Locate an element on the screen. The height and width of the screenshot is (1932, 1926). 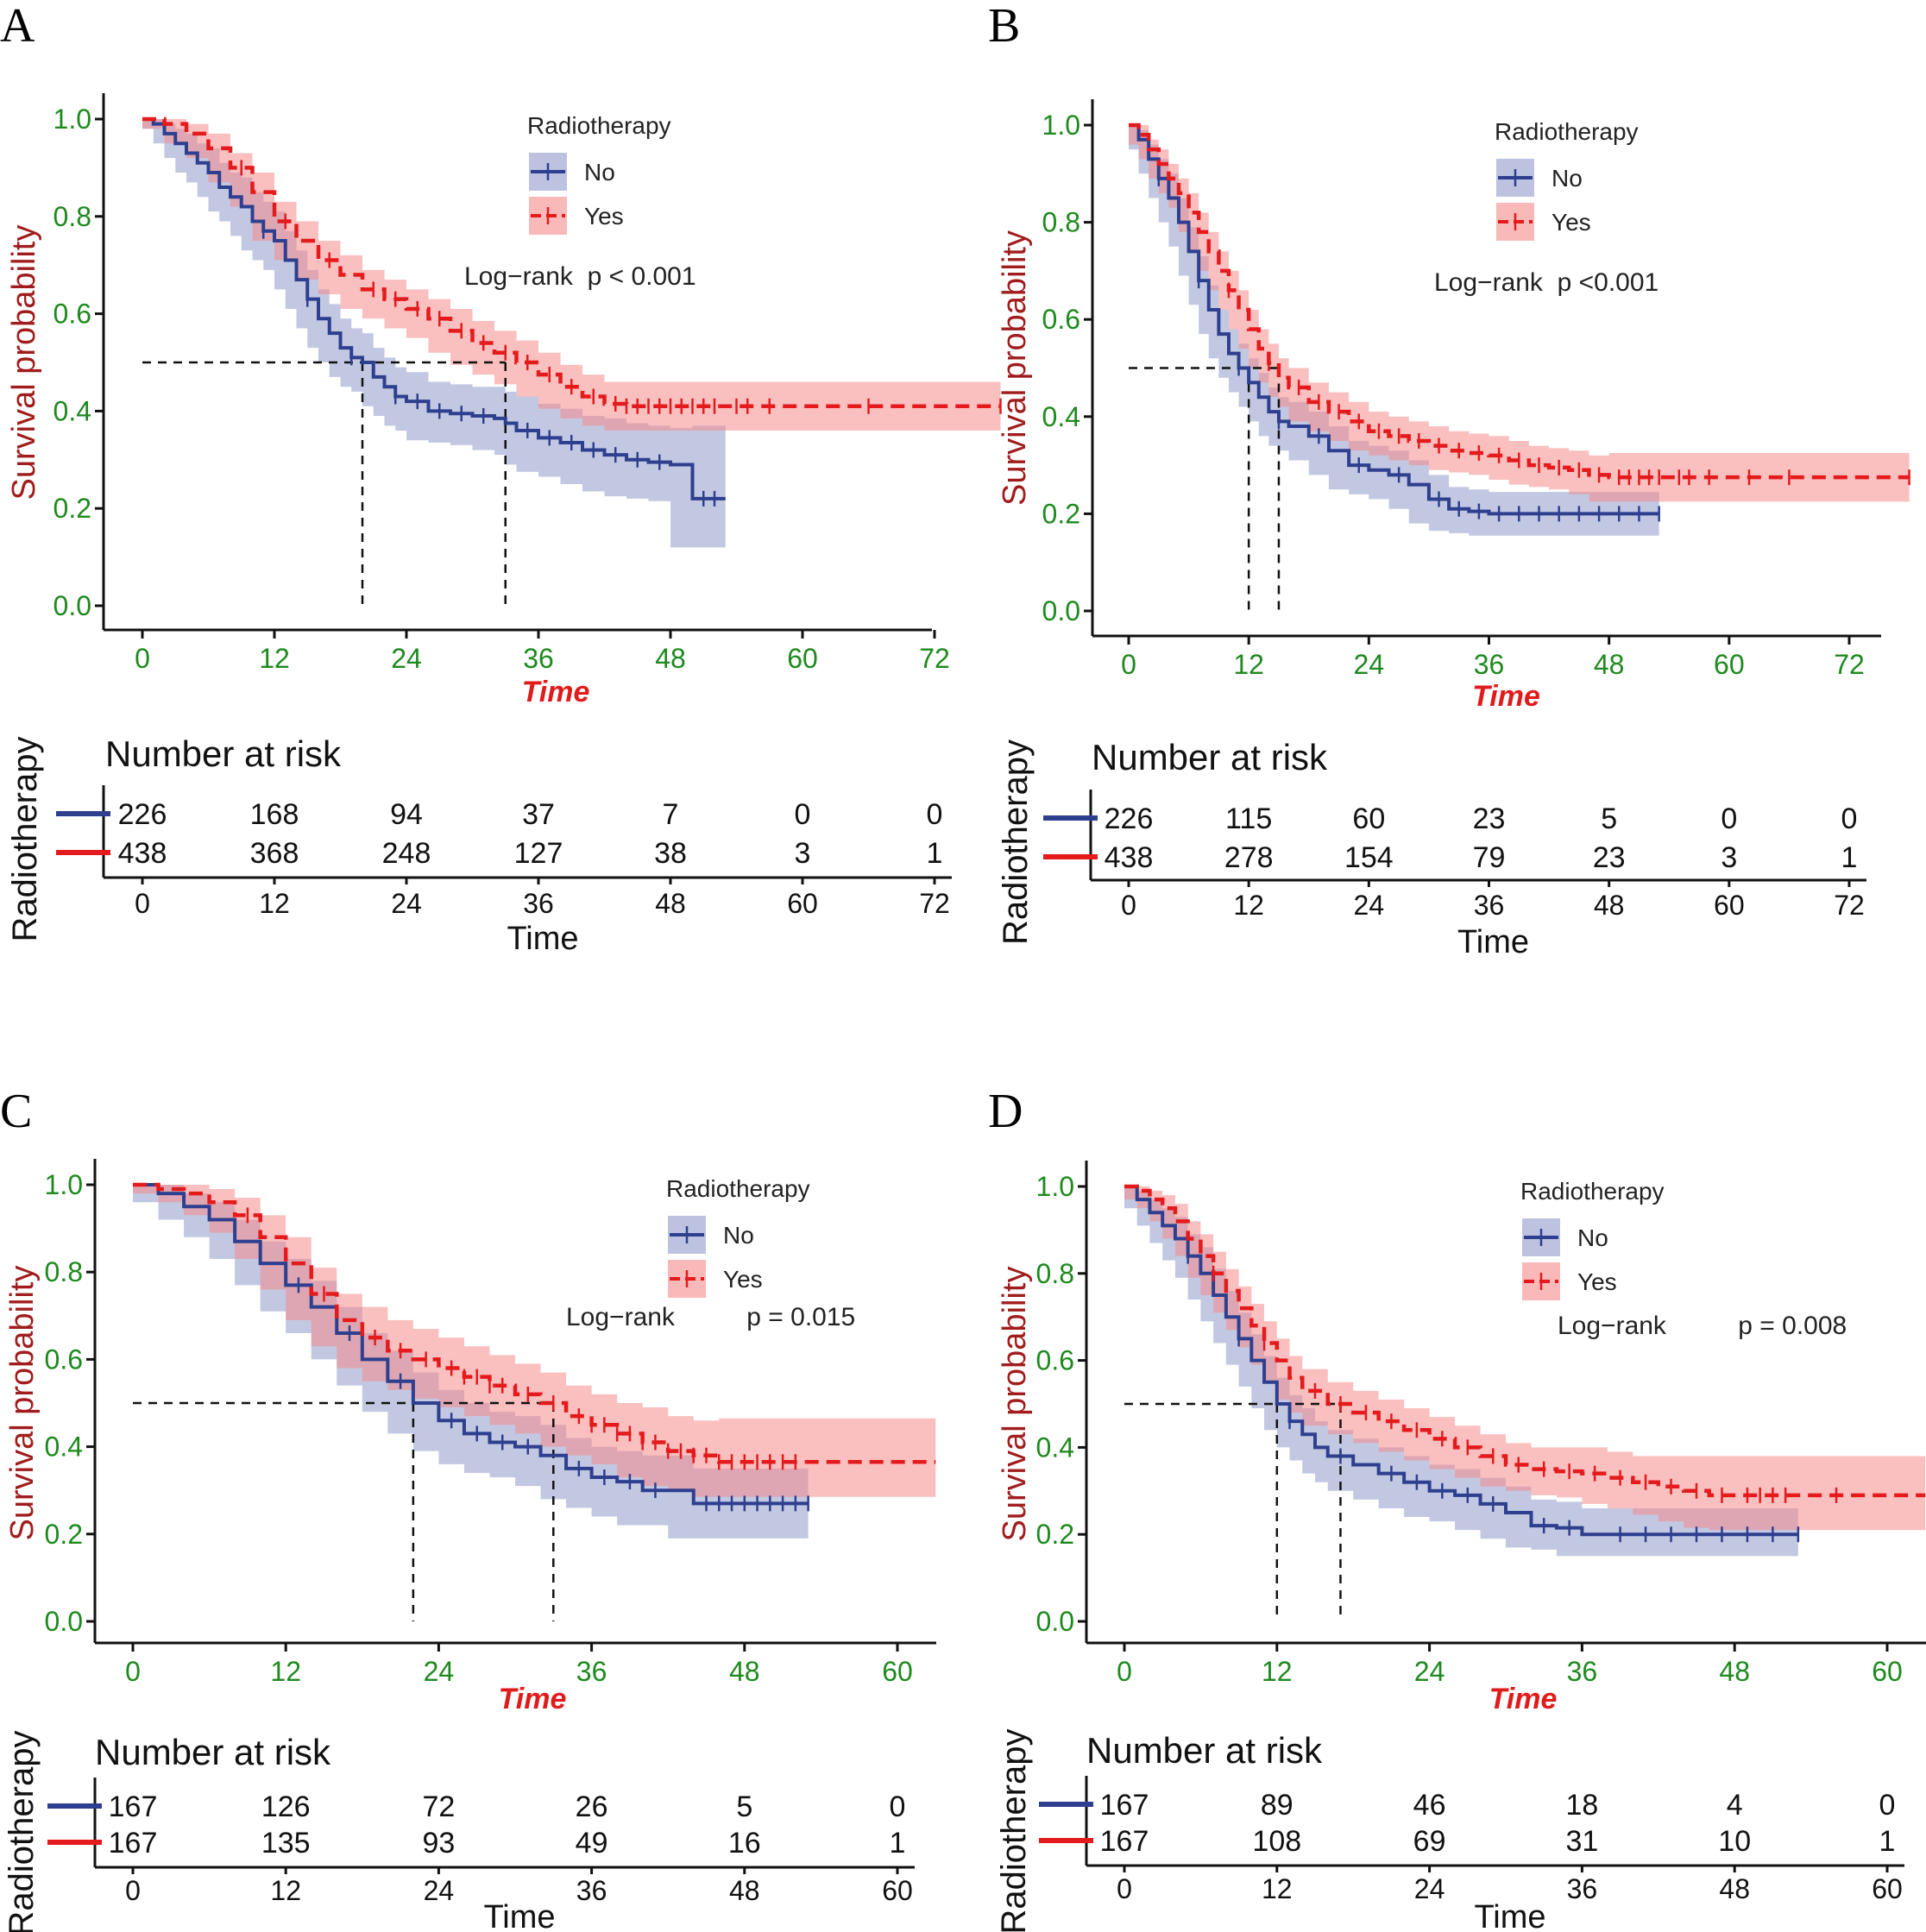
panel-letter: B is located at coordinates (1004, 26).